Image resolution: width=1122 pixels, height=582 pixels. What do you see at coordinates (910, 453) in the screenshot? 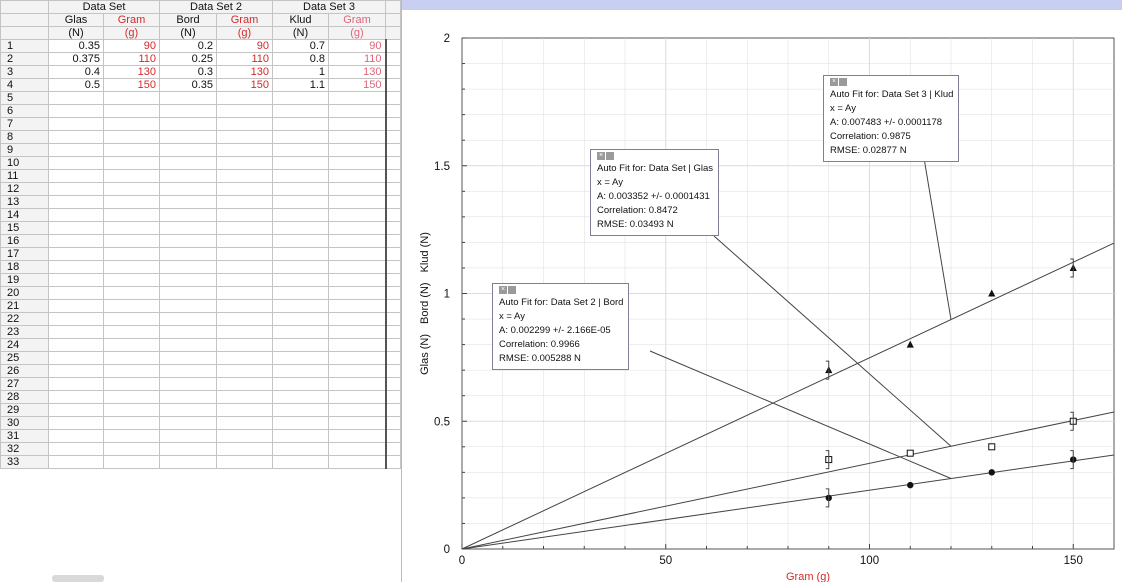
I see `glas-point` at bounding box center [910, 453].